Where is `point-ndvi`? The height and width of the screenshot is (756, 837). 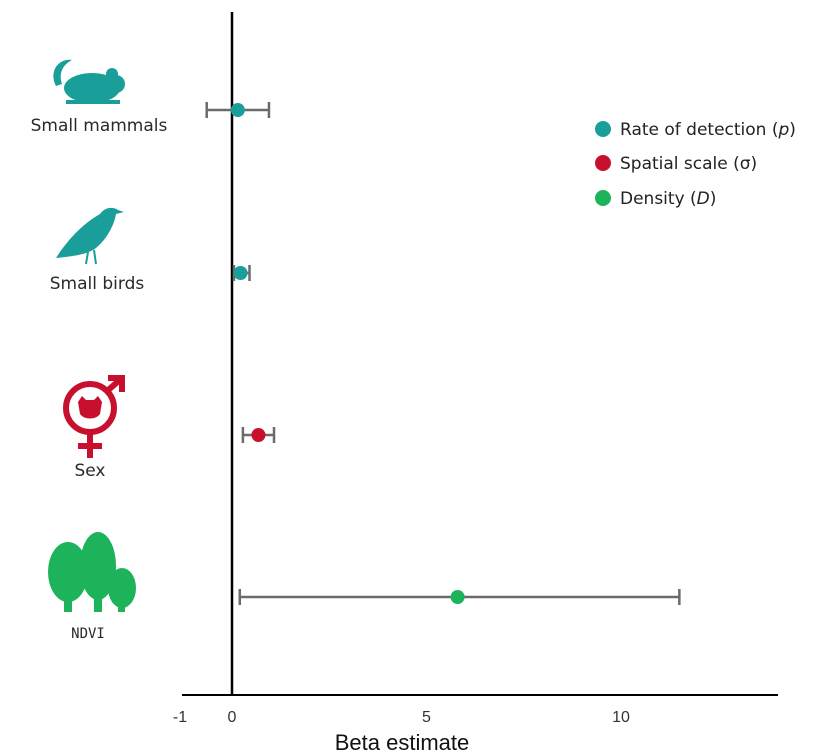 point-ndvi is located at coordinates (457, 597).